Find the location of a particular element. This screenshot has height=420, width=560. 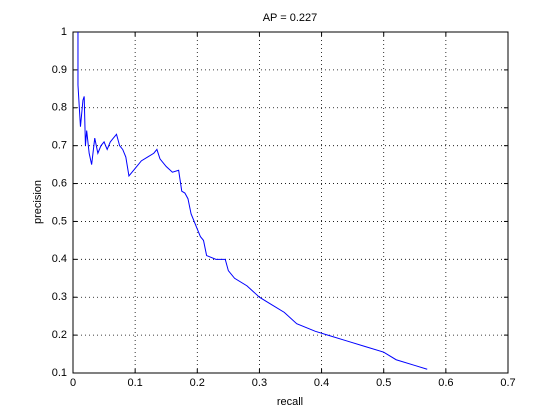

y-tick-label: 0.8 is located at coordinates (59, 108).